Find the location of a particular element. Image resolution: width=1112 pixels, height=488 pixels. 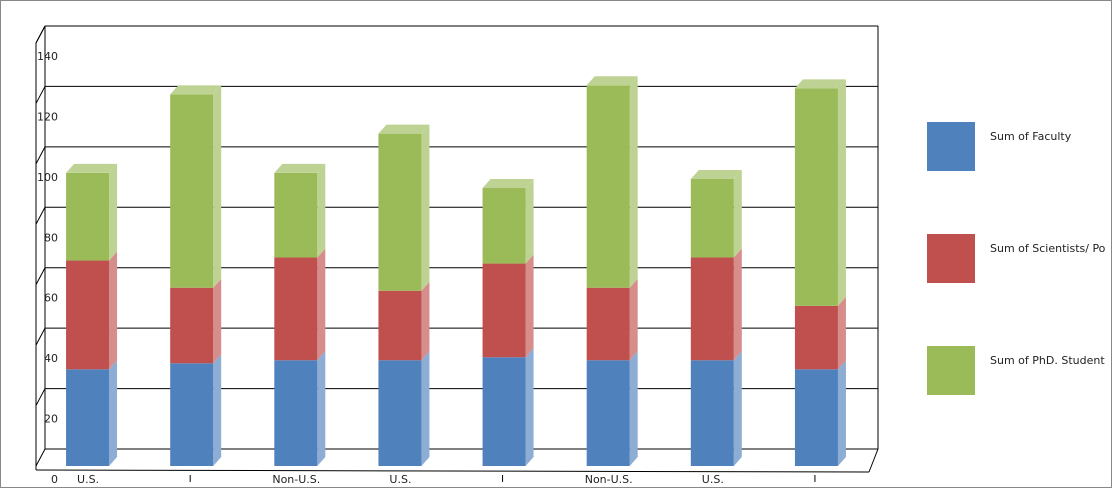

y-tick-label: 100 is located at coordinates (47, 177).